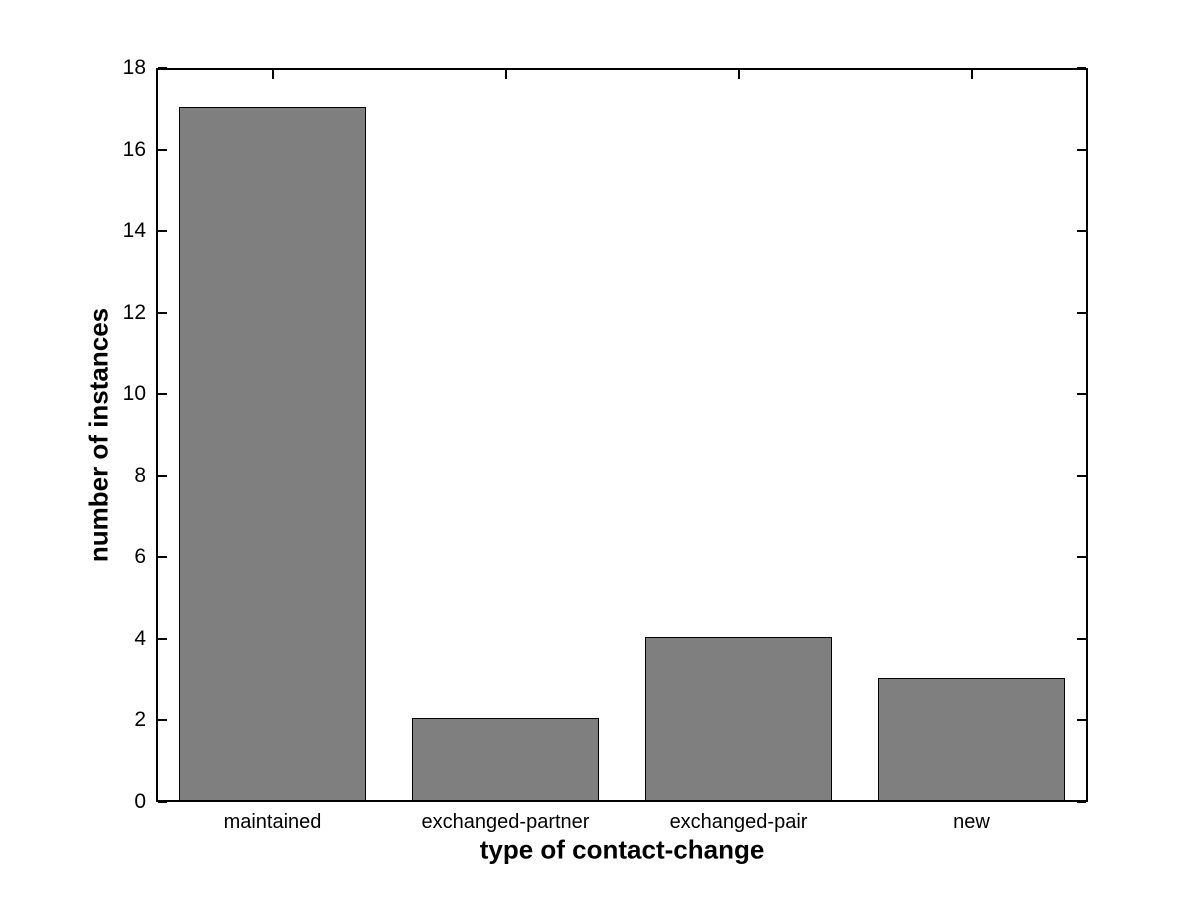 The width and height of the screenshot is (1201, 901). What do you see at coordinates (140, 638) in the screenshot?
I see `y-tick-label: 4` at bounding box center [140, 638].